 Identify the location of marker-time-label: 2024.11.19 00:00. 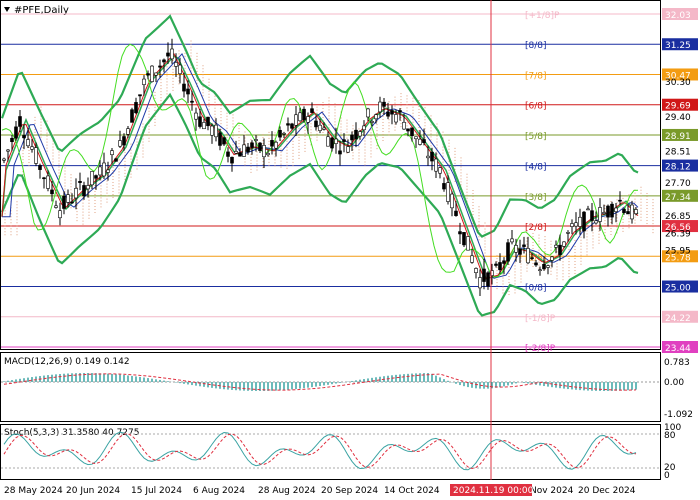
(493, 491).